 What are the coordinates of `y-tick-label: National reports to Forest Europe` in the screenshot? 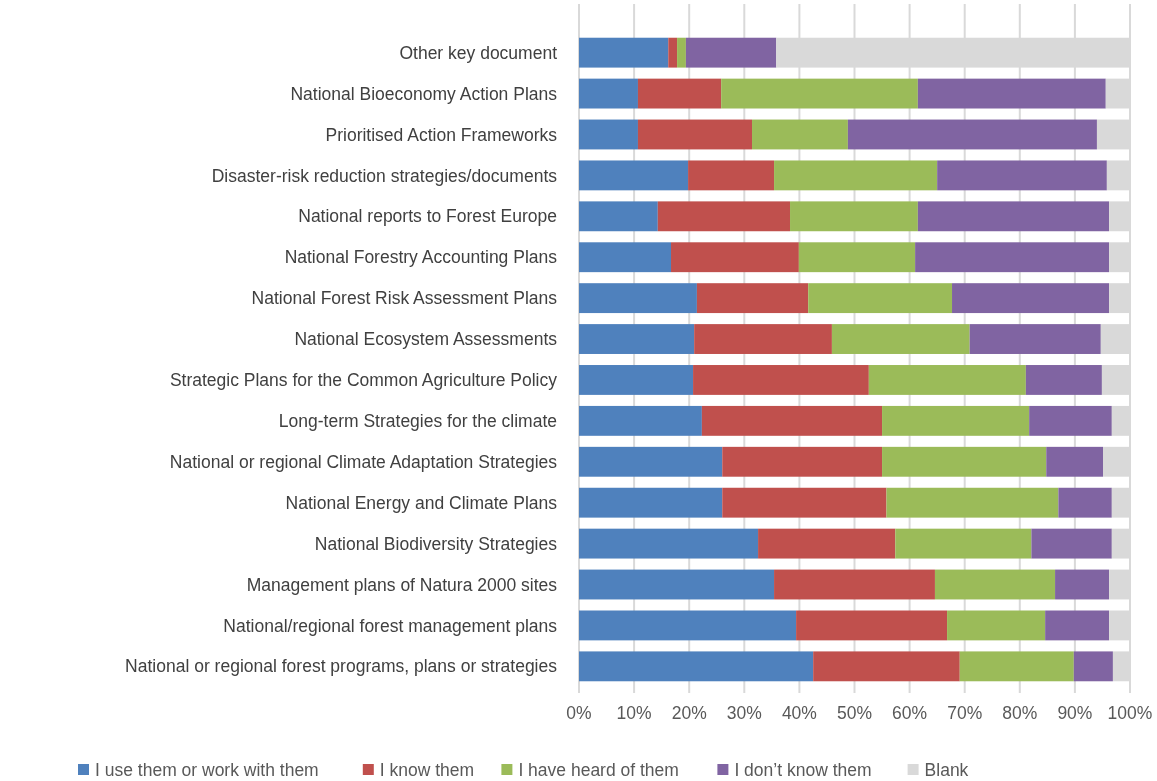 It's located at (427, 216).